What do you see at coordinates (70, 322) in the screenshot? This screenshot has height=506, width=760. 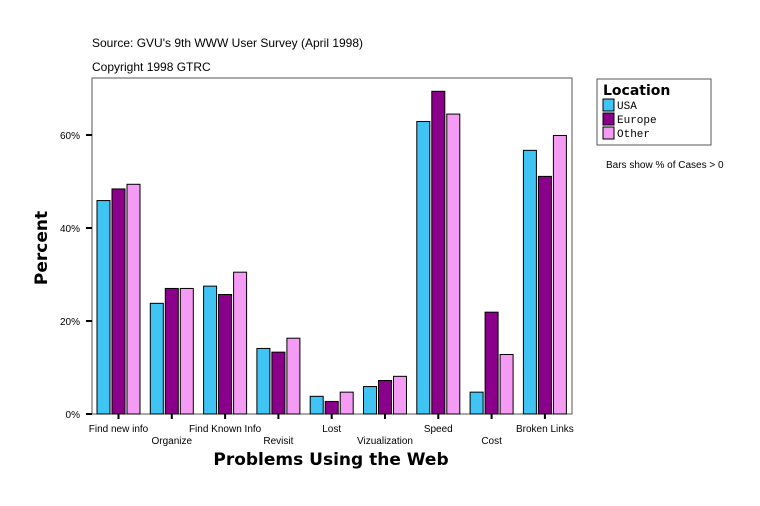 I see `y-tick-label: 20%` at bounding box center [70, 322].